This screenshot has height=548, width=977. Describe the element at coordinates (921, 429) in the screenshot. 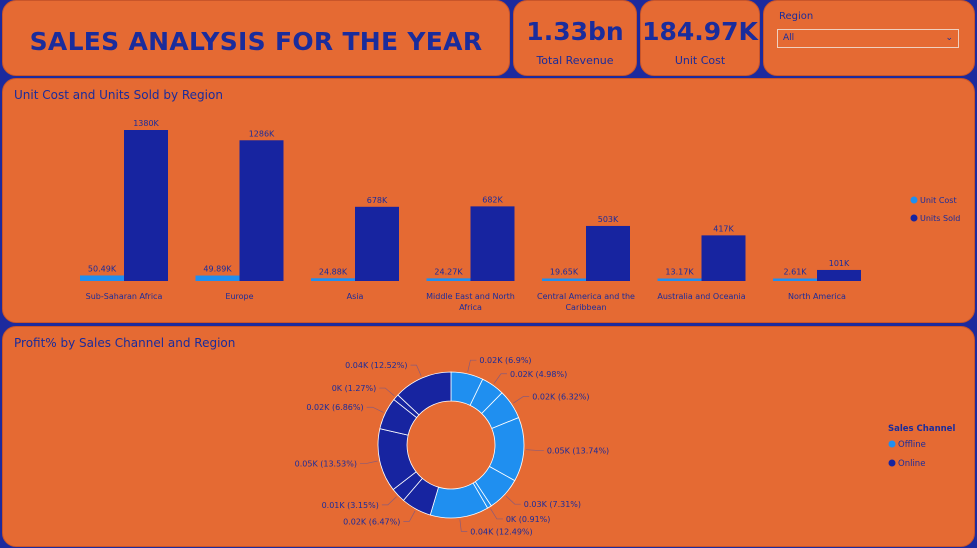

I see `legend-title: Sales Channel` at that location.